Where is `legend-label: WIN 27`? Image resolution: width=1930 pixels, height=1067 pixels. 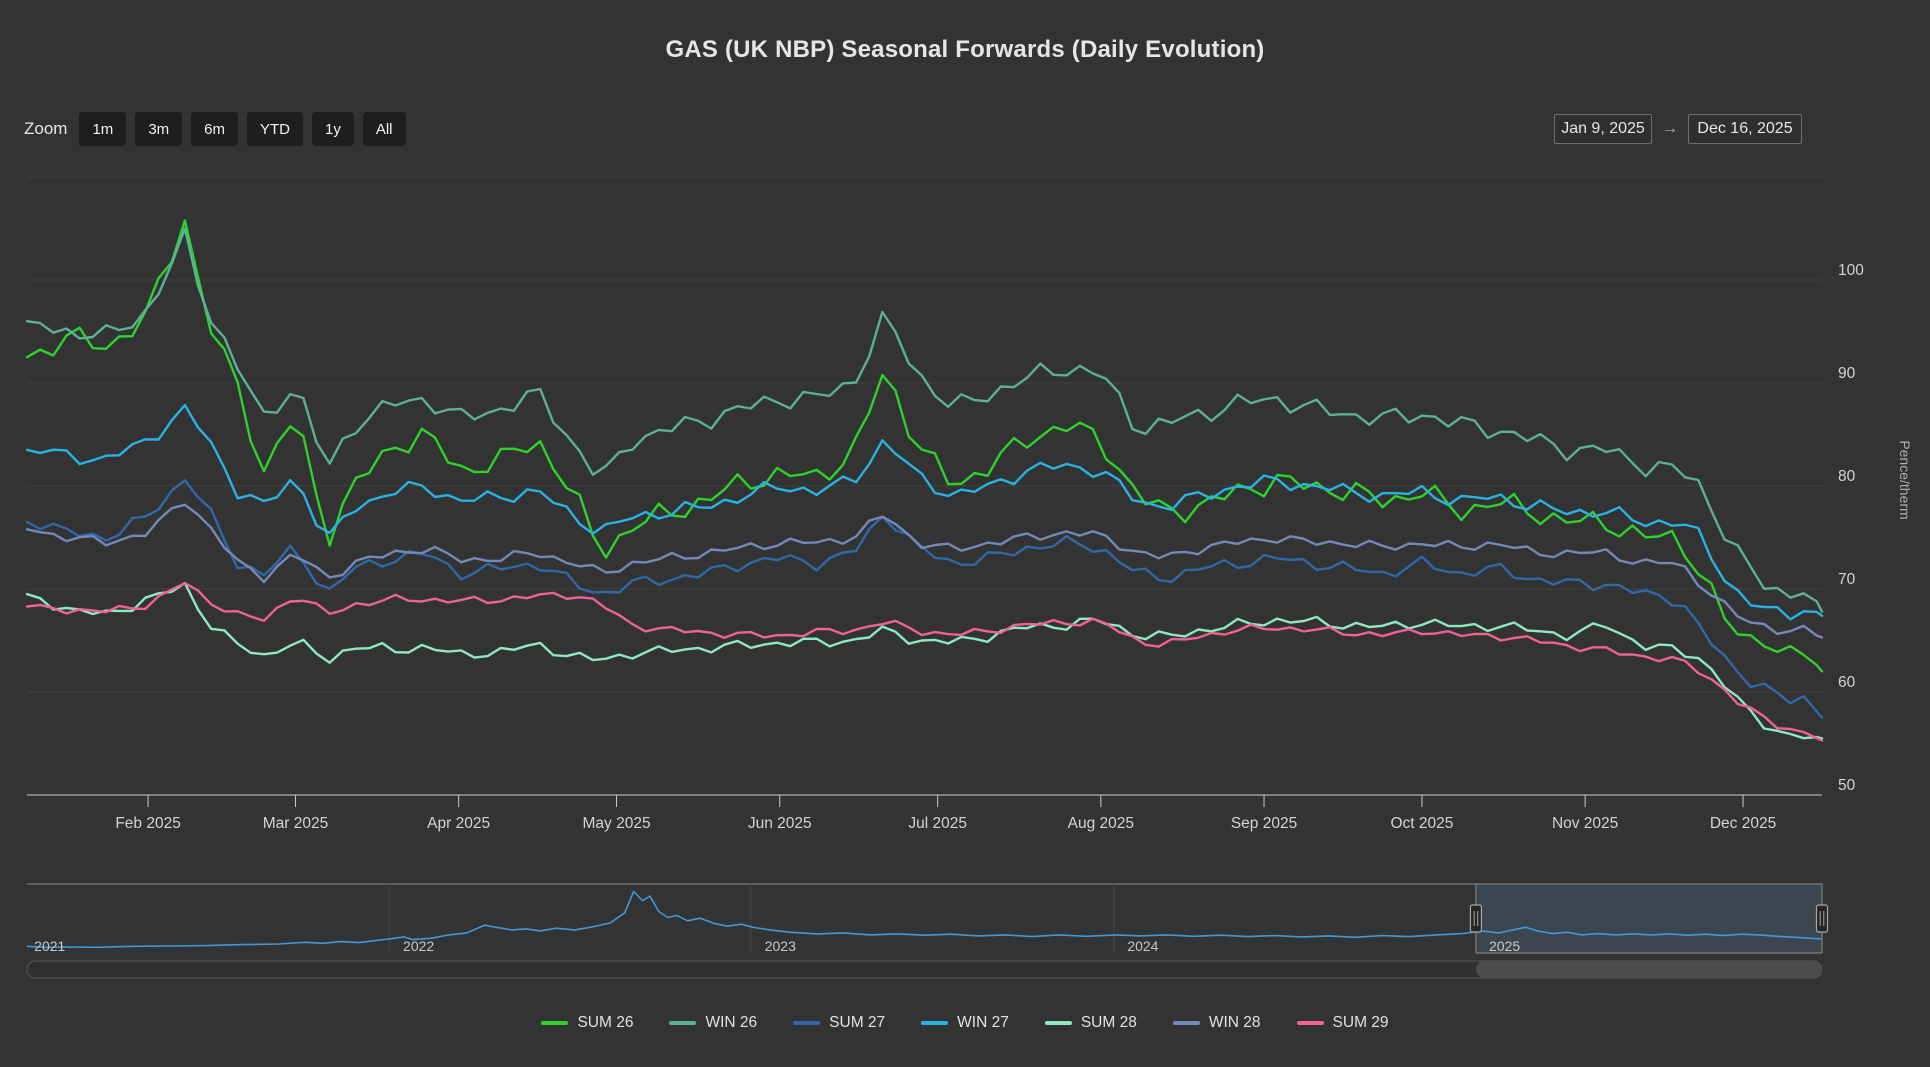 legend-label: WIN 27 is located at coordinates (983, 1022).